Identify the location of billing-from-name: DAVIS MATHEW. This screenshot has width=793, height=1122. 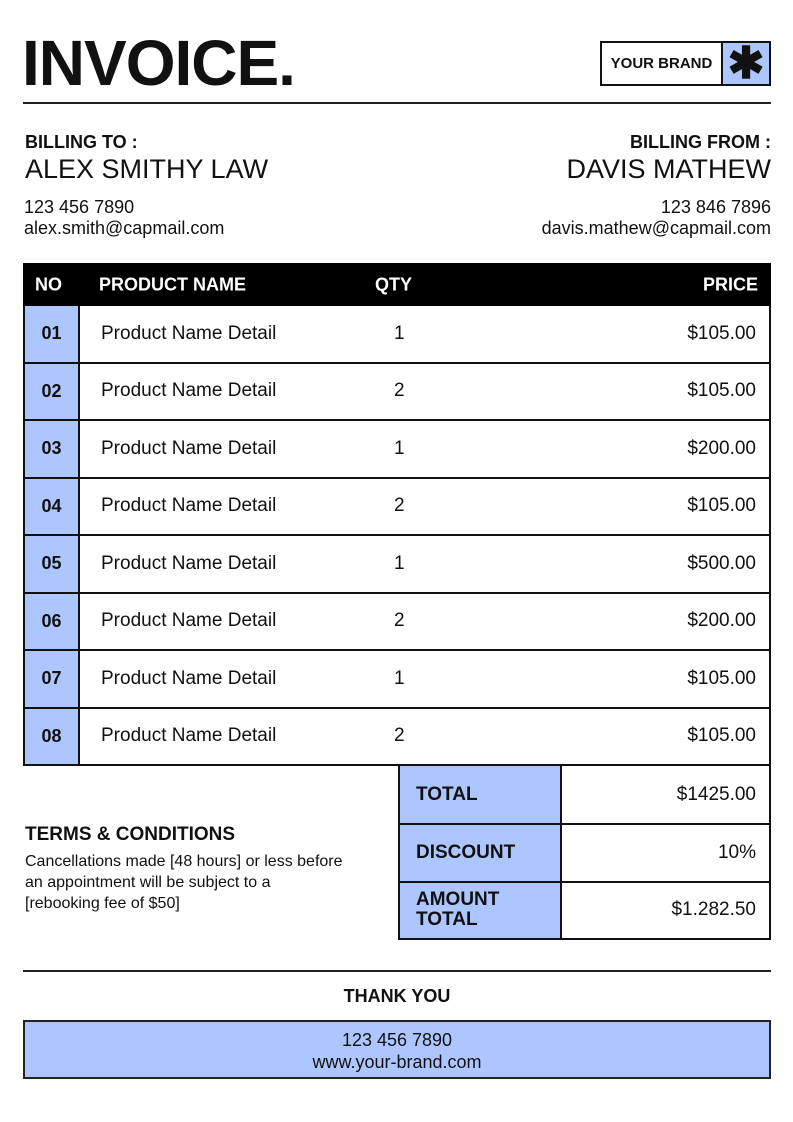
(668, 169).